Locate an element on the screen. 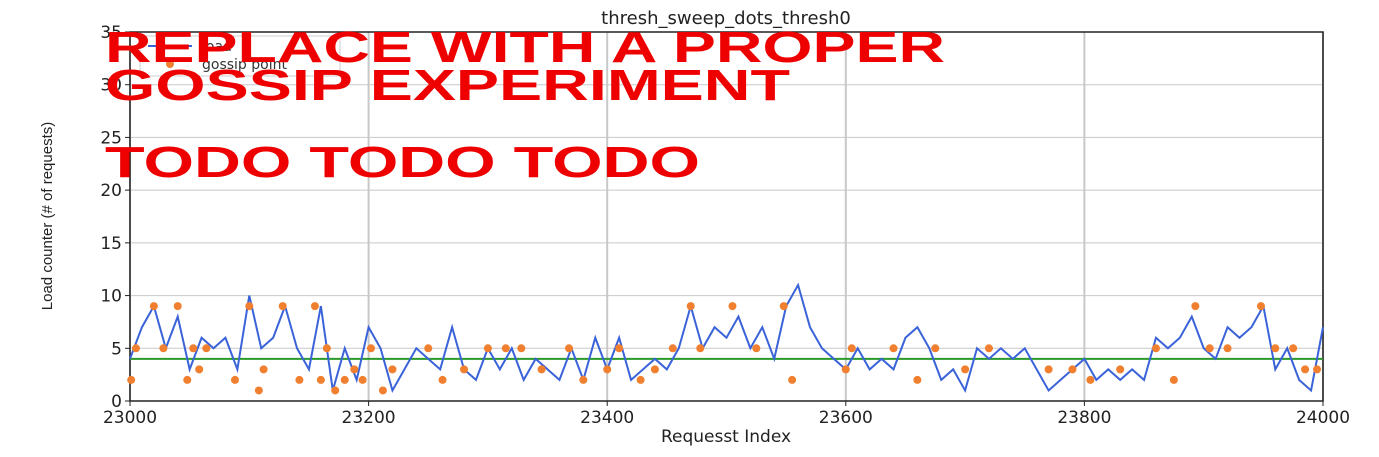 The image size is (1379, 457). x-tick-label: 24000 is located at coordinates (1323, 418).